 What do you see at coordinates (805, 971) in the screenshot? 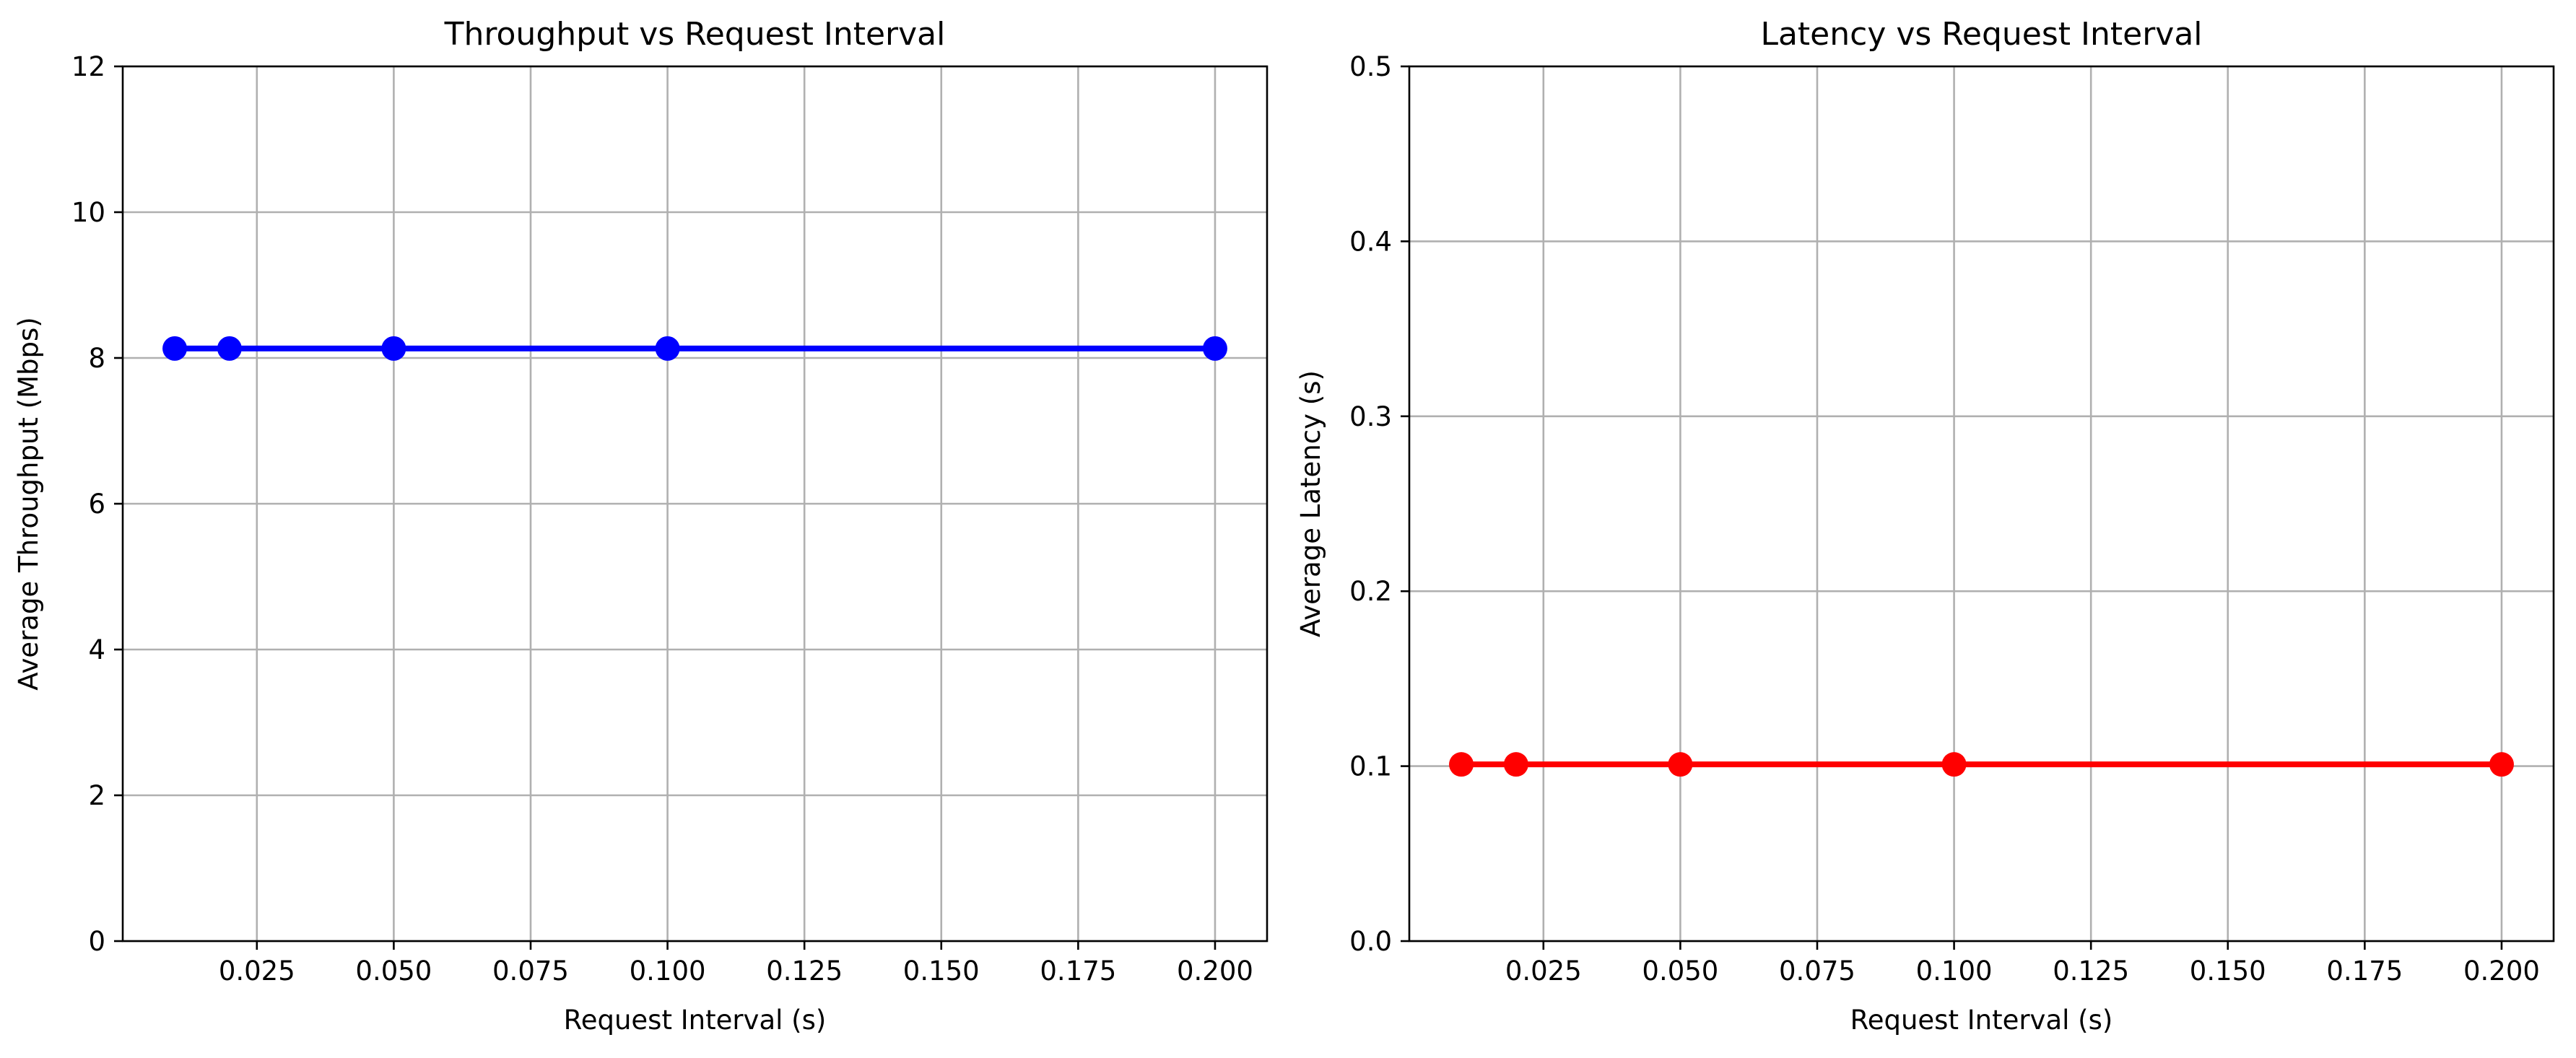
I see `throughput-x-tick-label: 0.125` at bounding box center [805, 971].